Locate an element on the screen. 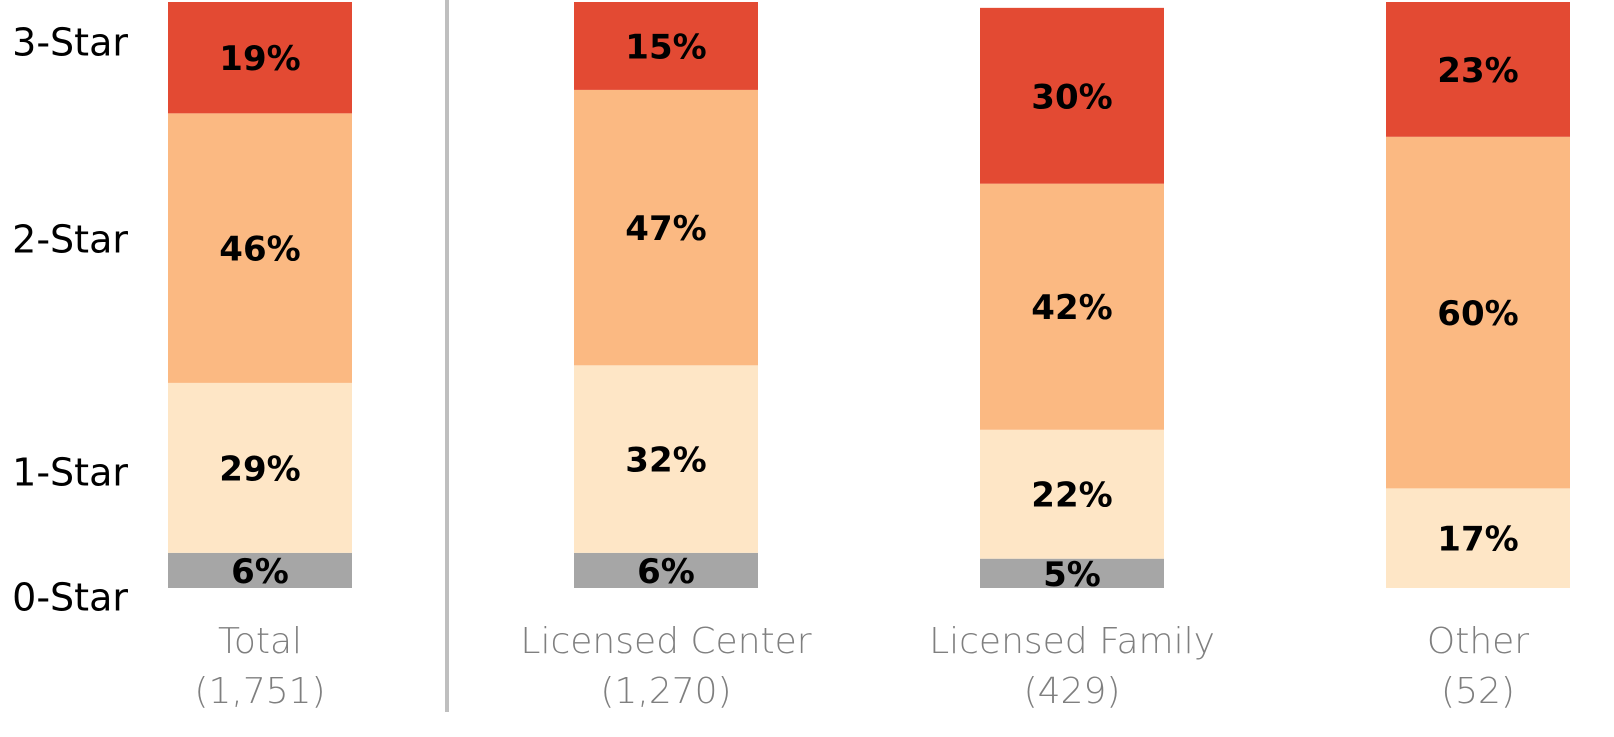 The width and height of the screenshot is (1614, 737). data-label: 15% is located at coordinates (665, 47).